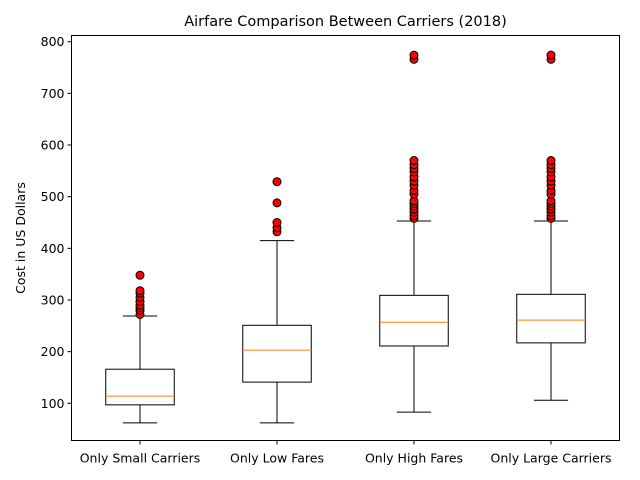  What do you see at coordinates (53, 299) in the screenshot?
I see `y-tick-label: 300` at bounding box center [53, 299].